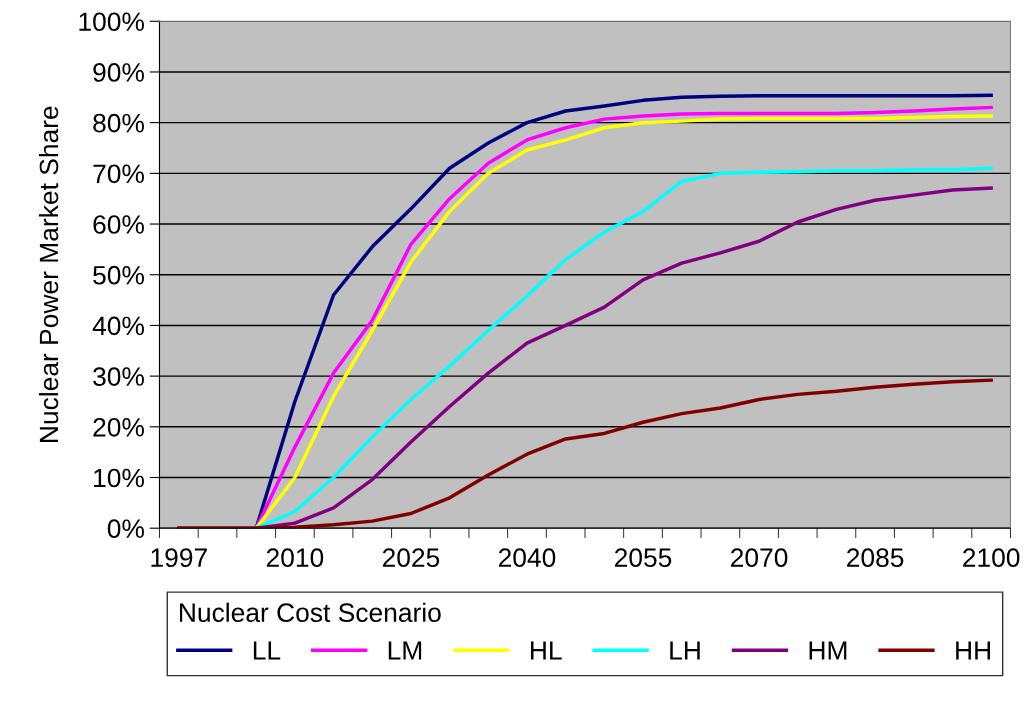 This screenshot has width=1029, height=709. I want to click on x-tick-label: 2100, so click(991, 558).